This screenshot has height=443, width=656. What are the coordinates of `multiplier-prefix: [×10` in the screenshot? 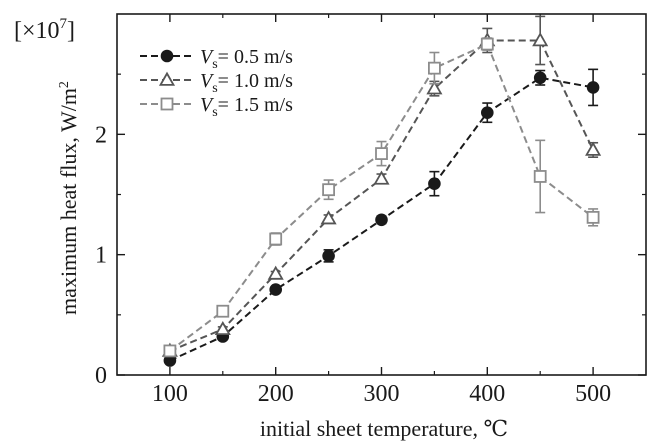 It's located at (37, 31).